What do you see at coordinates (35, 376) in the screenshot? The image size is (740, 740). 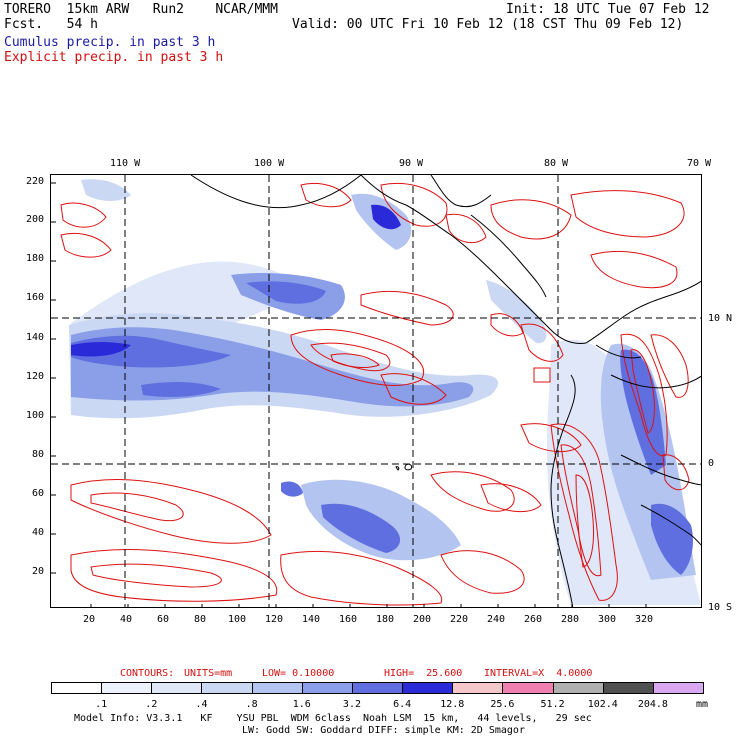 I see `y-tick: 120` at bounding box center [35, 376].